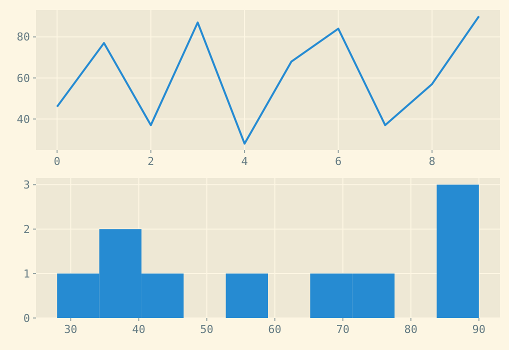 This screenshot has width=509, height=350. Describe the element at coordinates (23, 78) in the screenshot. I see `y-tick-label: 60` at that location.